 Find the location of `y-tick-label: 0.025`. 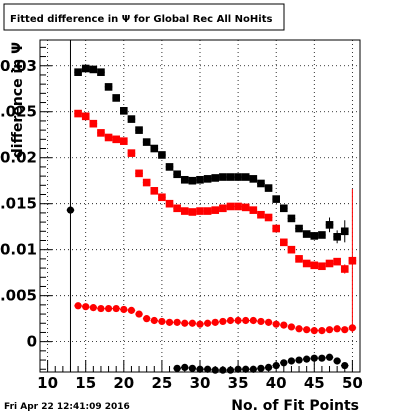

y-tick-label: 0.025 is located at coordinates (18, 112).